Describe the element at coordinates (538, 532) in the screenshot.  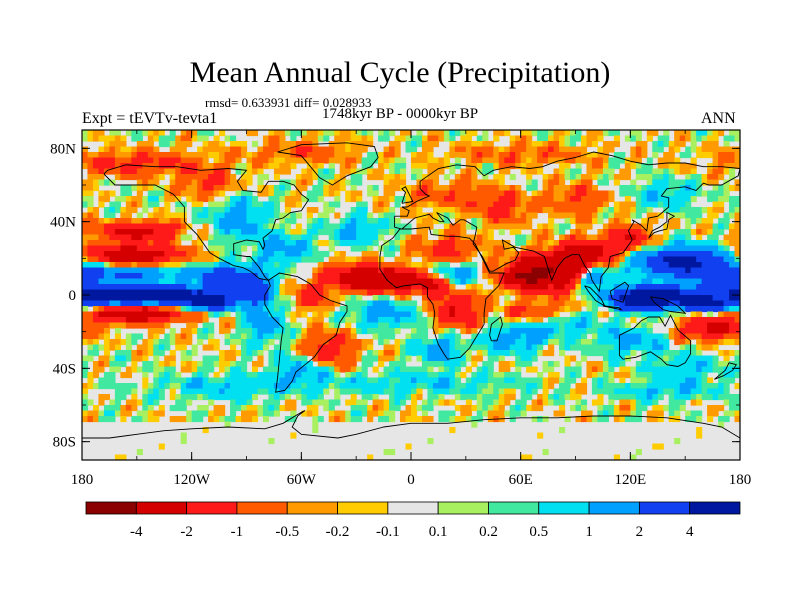
I see `colorbar-tick-label: 0.5` at that location.